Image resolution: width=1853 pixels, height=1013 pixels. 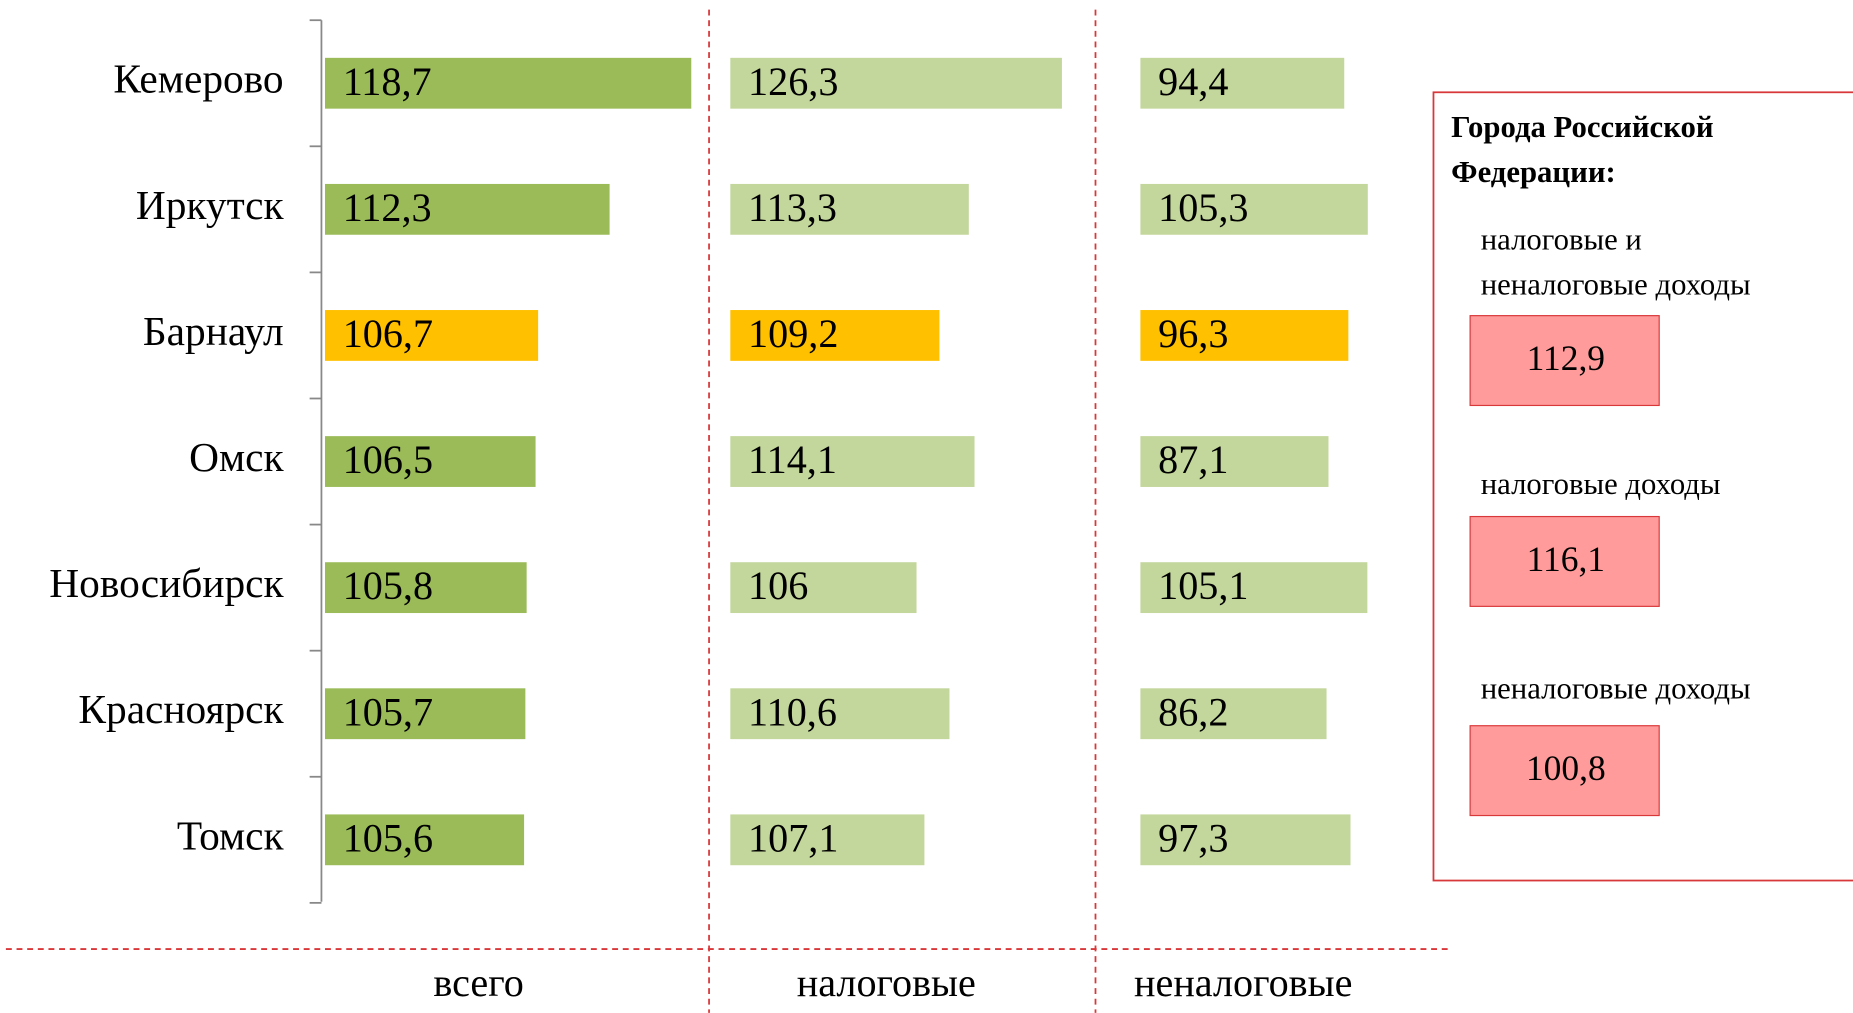 I want to click on value-label: 105,1, so click(x=1203, y=585).